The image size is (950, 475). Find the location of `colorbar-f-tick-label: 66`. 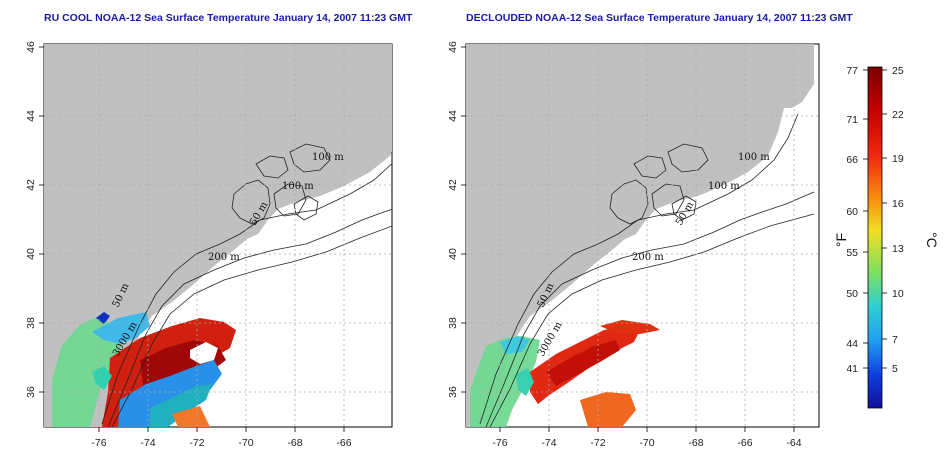

colorbar-f-tick-label: 66 is located at coordinates (852, 160).